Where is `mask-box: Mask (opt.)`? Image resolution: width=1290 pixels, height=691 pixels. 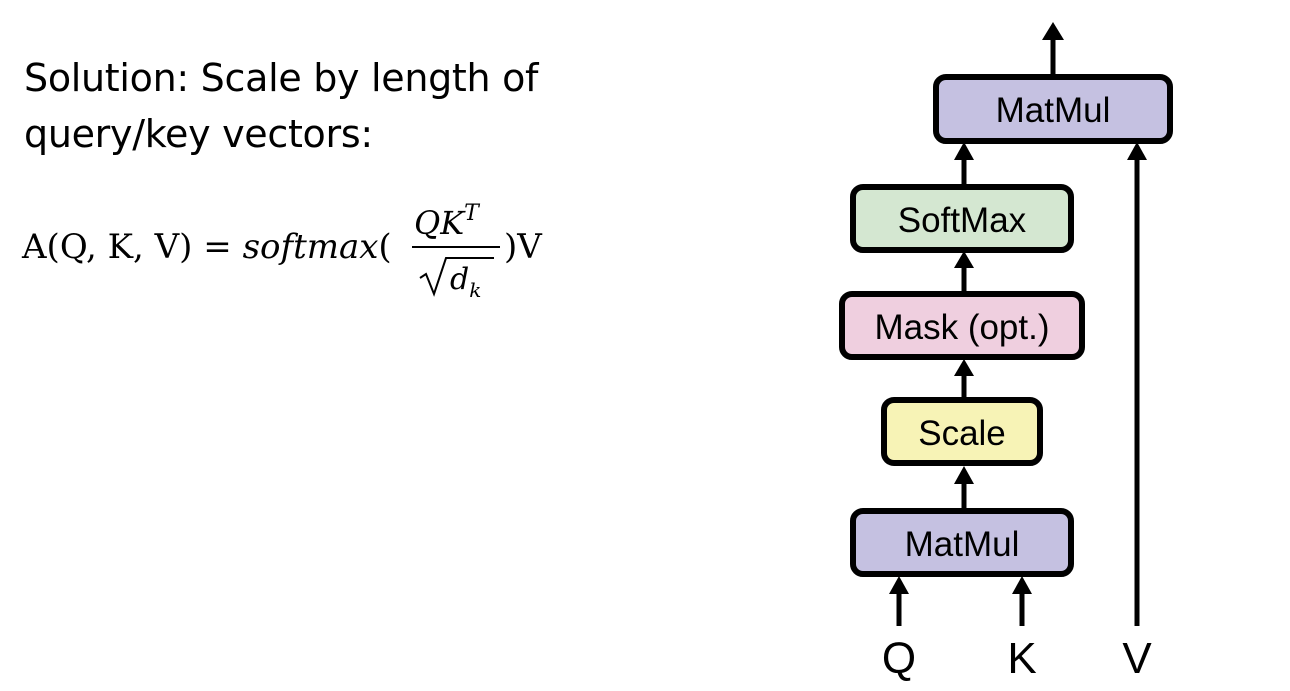
mask-box: Mask (opt.) is located at coordinates (962, 325).